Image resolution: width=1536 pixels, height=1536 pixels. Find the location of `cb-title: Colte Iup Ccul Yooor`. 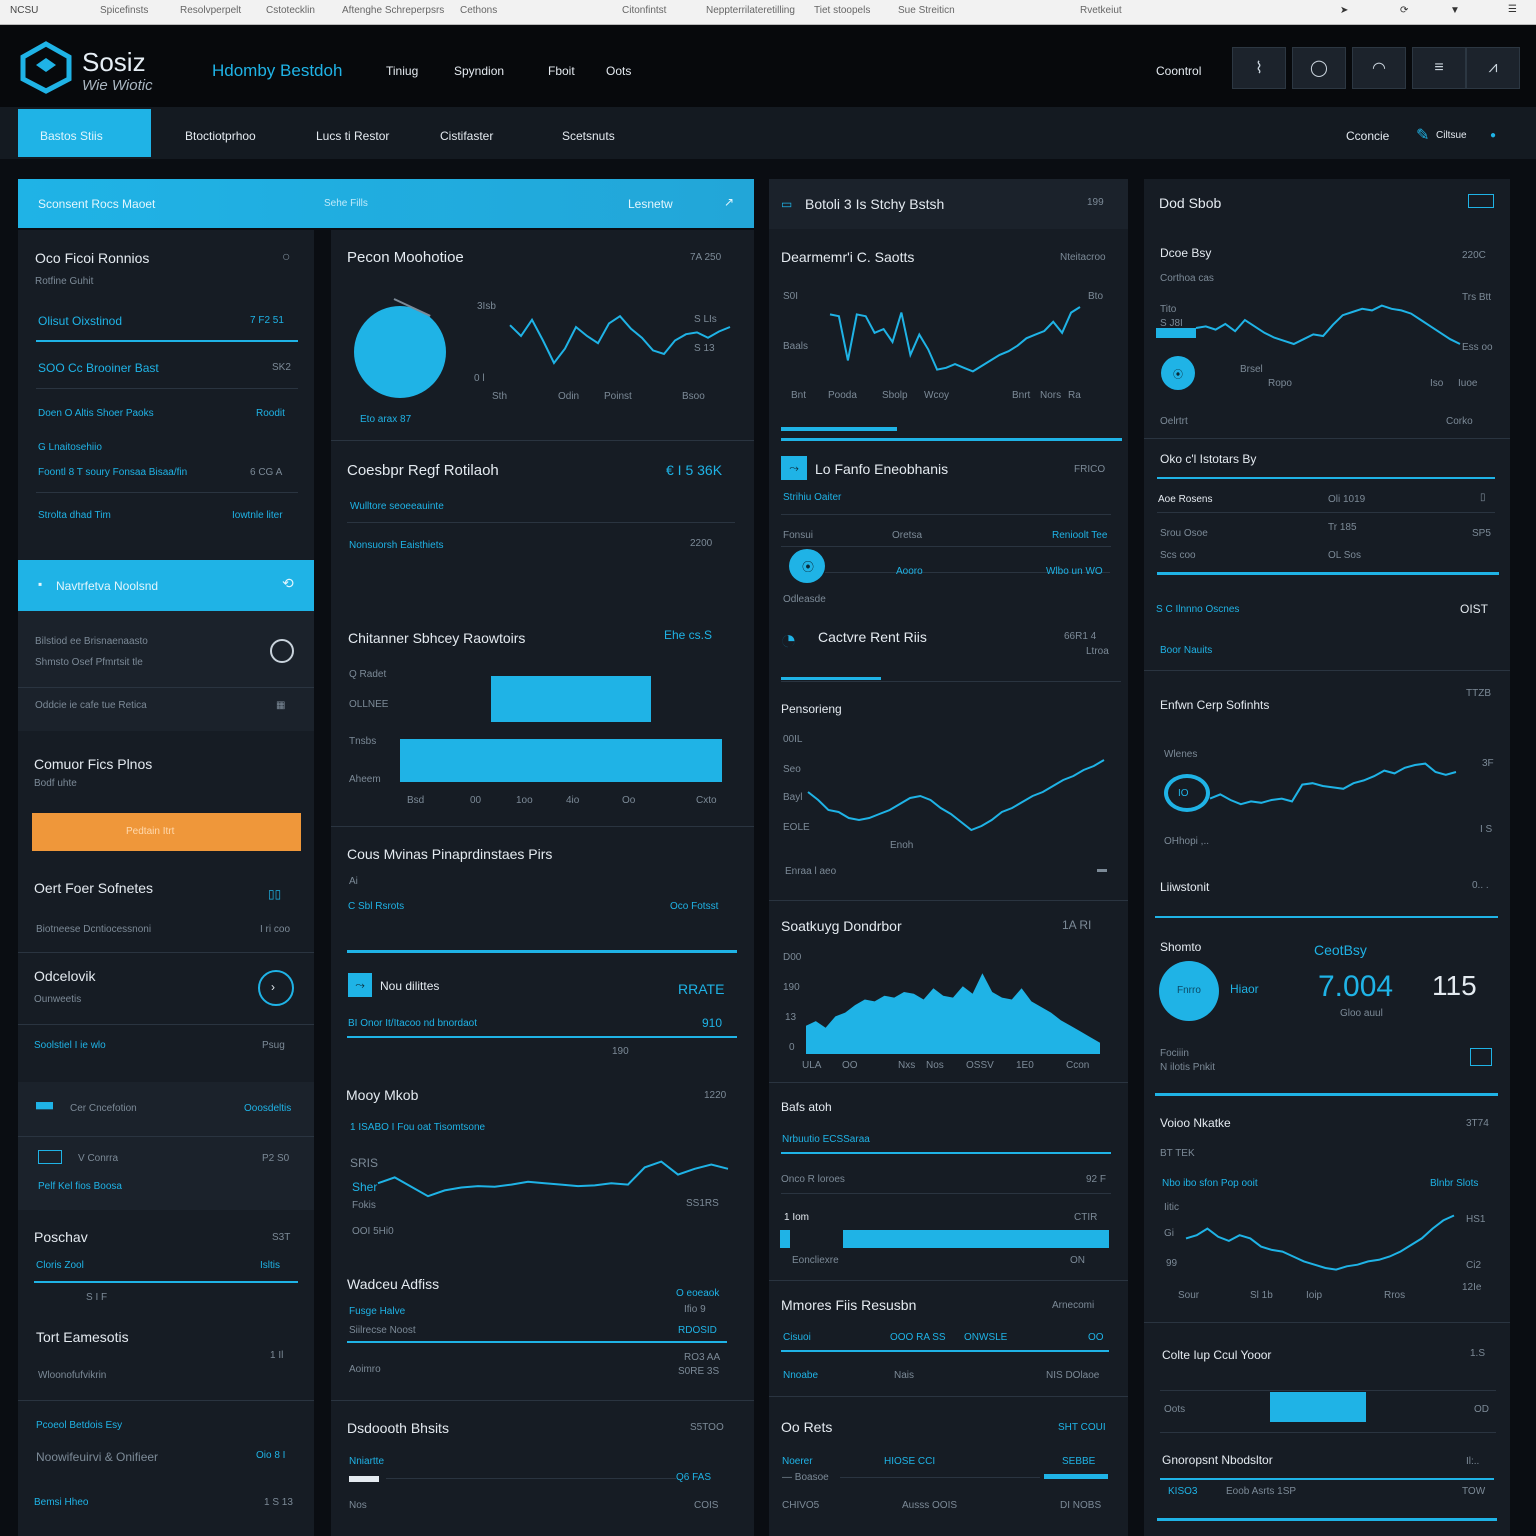

cb-title: Colte Iup Ccul Yooor is located at coordinates (1217, 1355).